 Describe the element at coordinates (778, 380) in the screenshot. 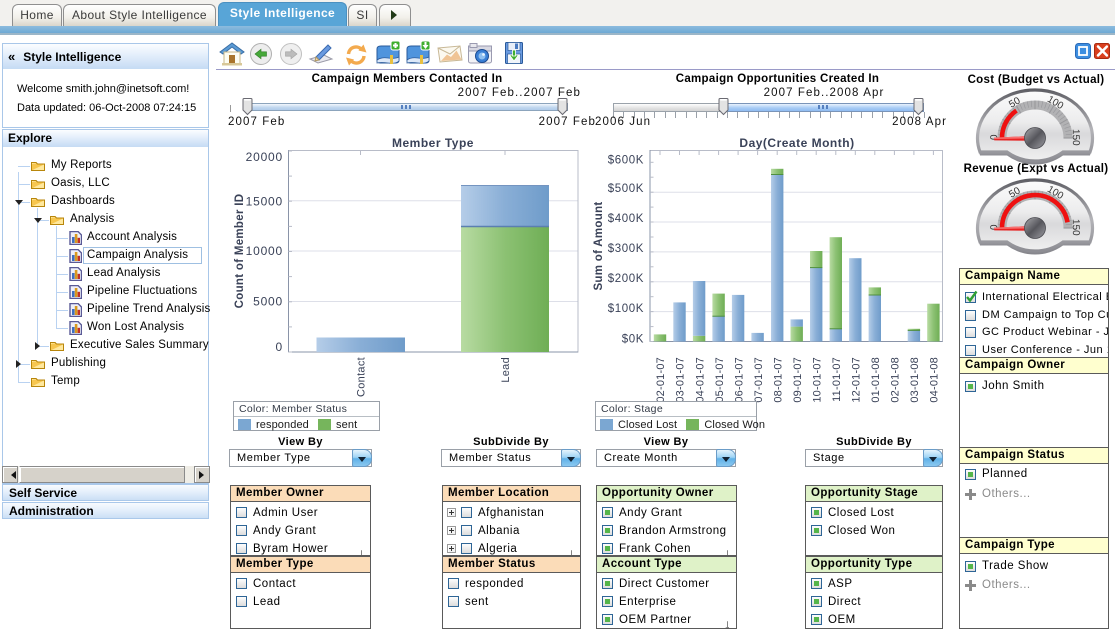

I see `svg-text: 08-01-07` at that location.